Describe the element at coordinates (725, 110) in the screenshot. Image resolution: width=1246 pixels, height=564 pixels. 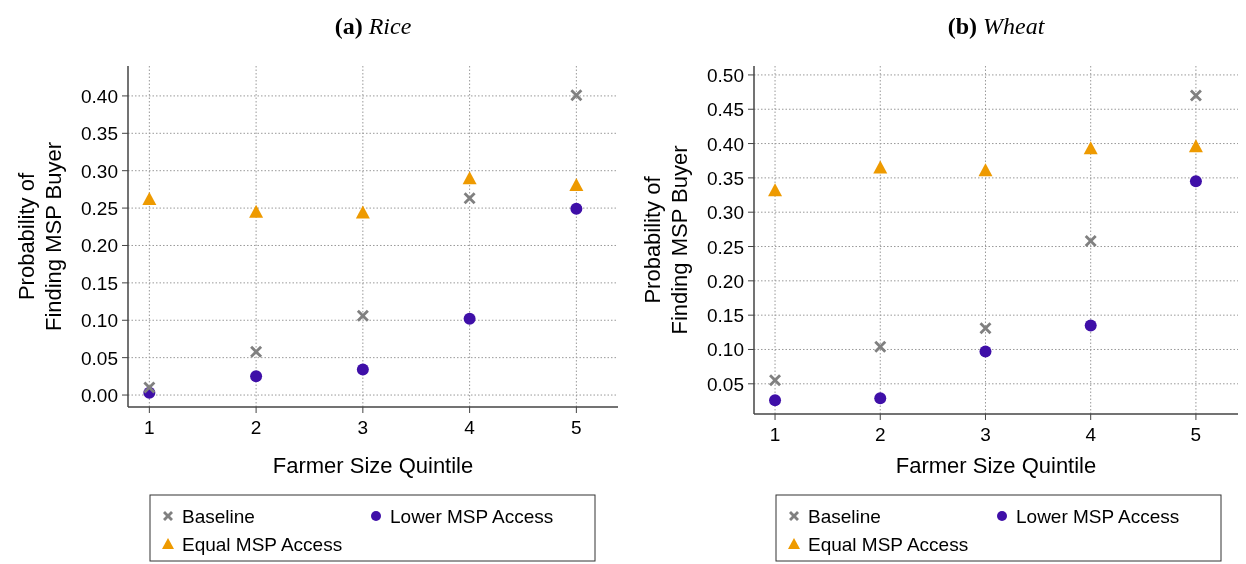
I see `y-tick-label: 0.45` at that location.